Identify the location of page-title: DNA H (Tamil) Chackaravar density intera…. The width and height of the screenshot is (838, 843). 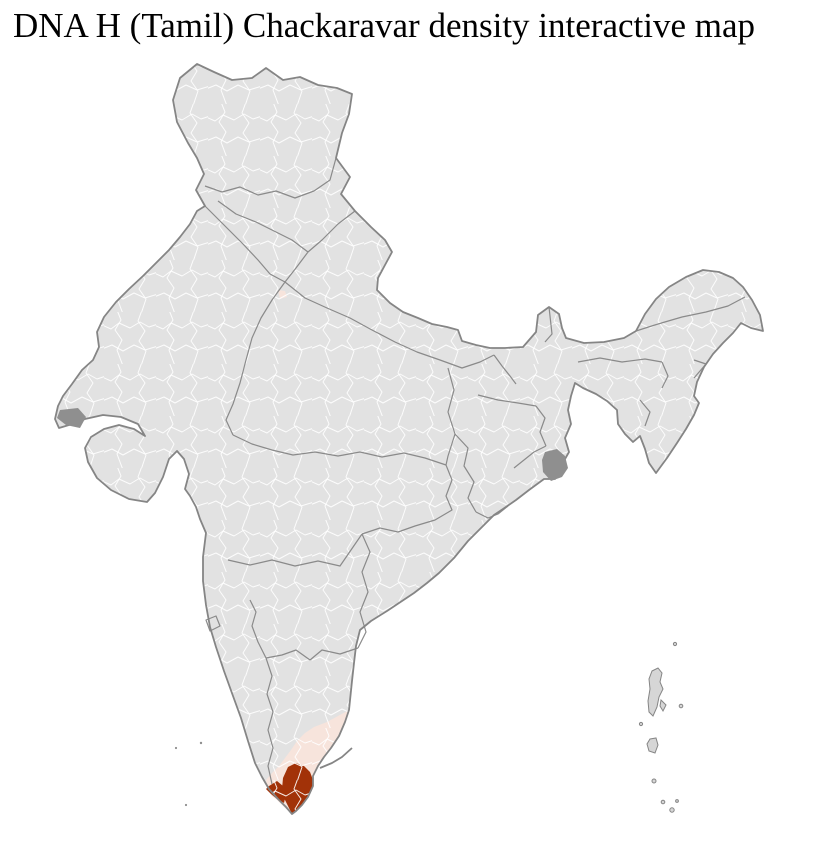
(384, 25).